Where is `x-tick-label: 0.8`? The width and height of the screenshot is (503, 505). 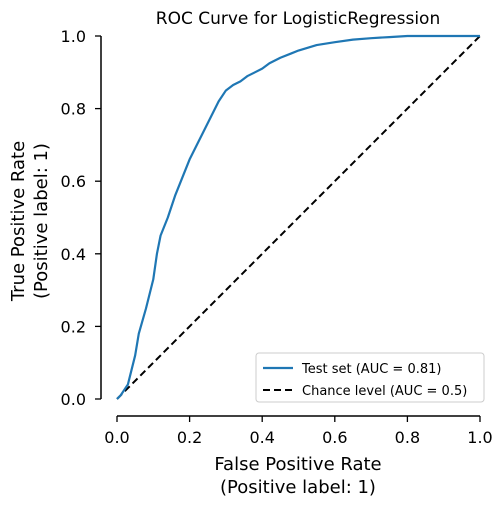
x-tick-label: 0.8 is located at coordinates (407, 437).